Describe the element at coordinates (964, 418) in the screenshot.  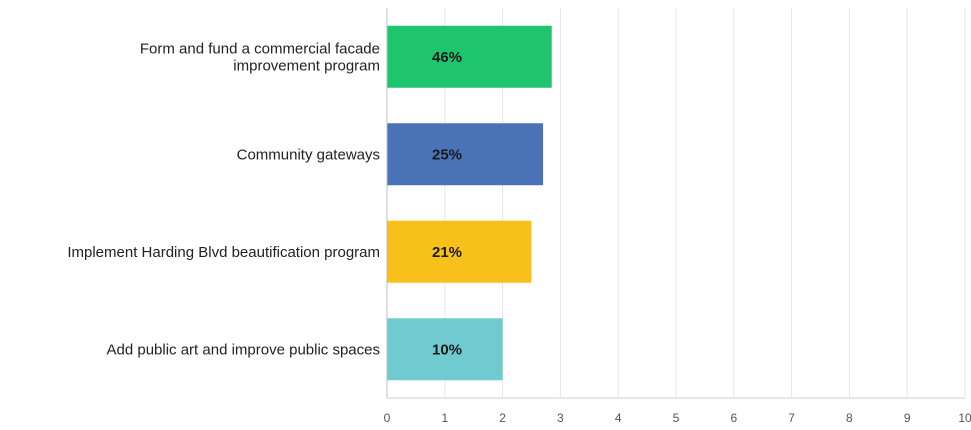
I see `x-tick-label: 10` at that location.